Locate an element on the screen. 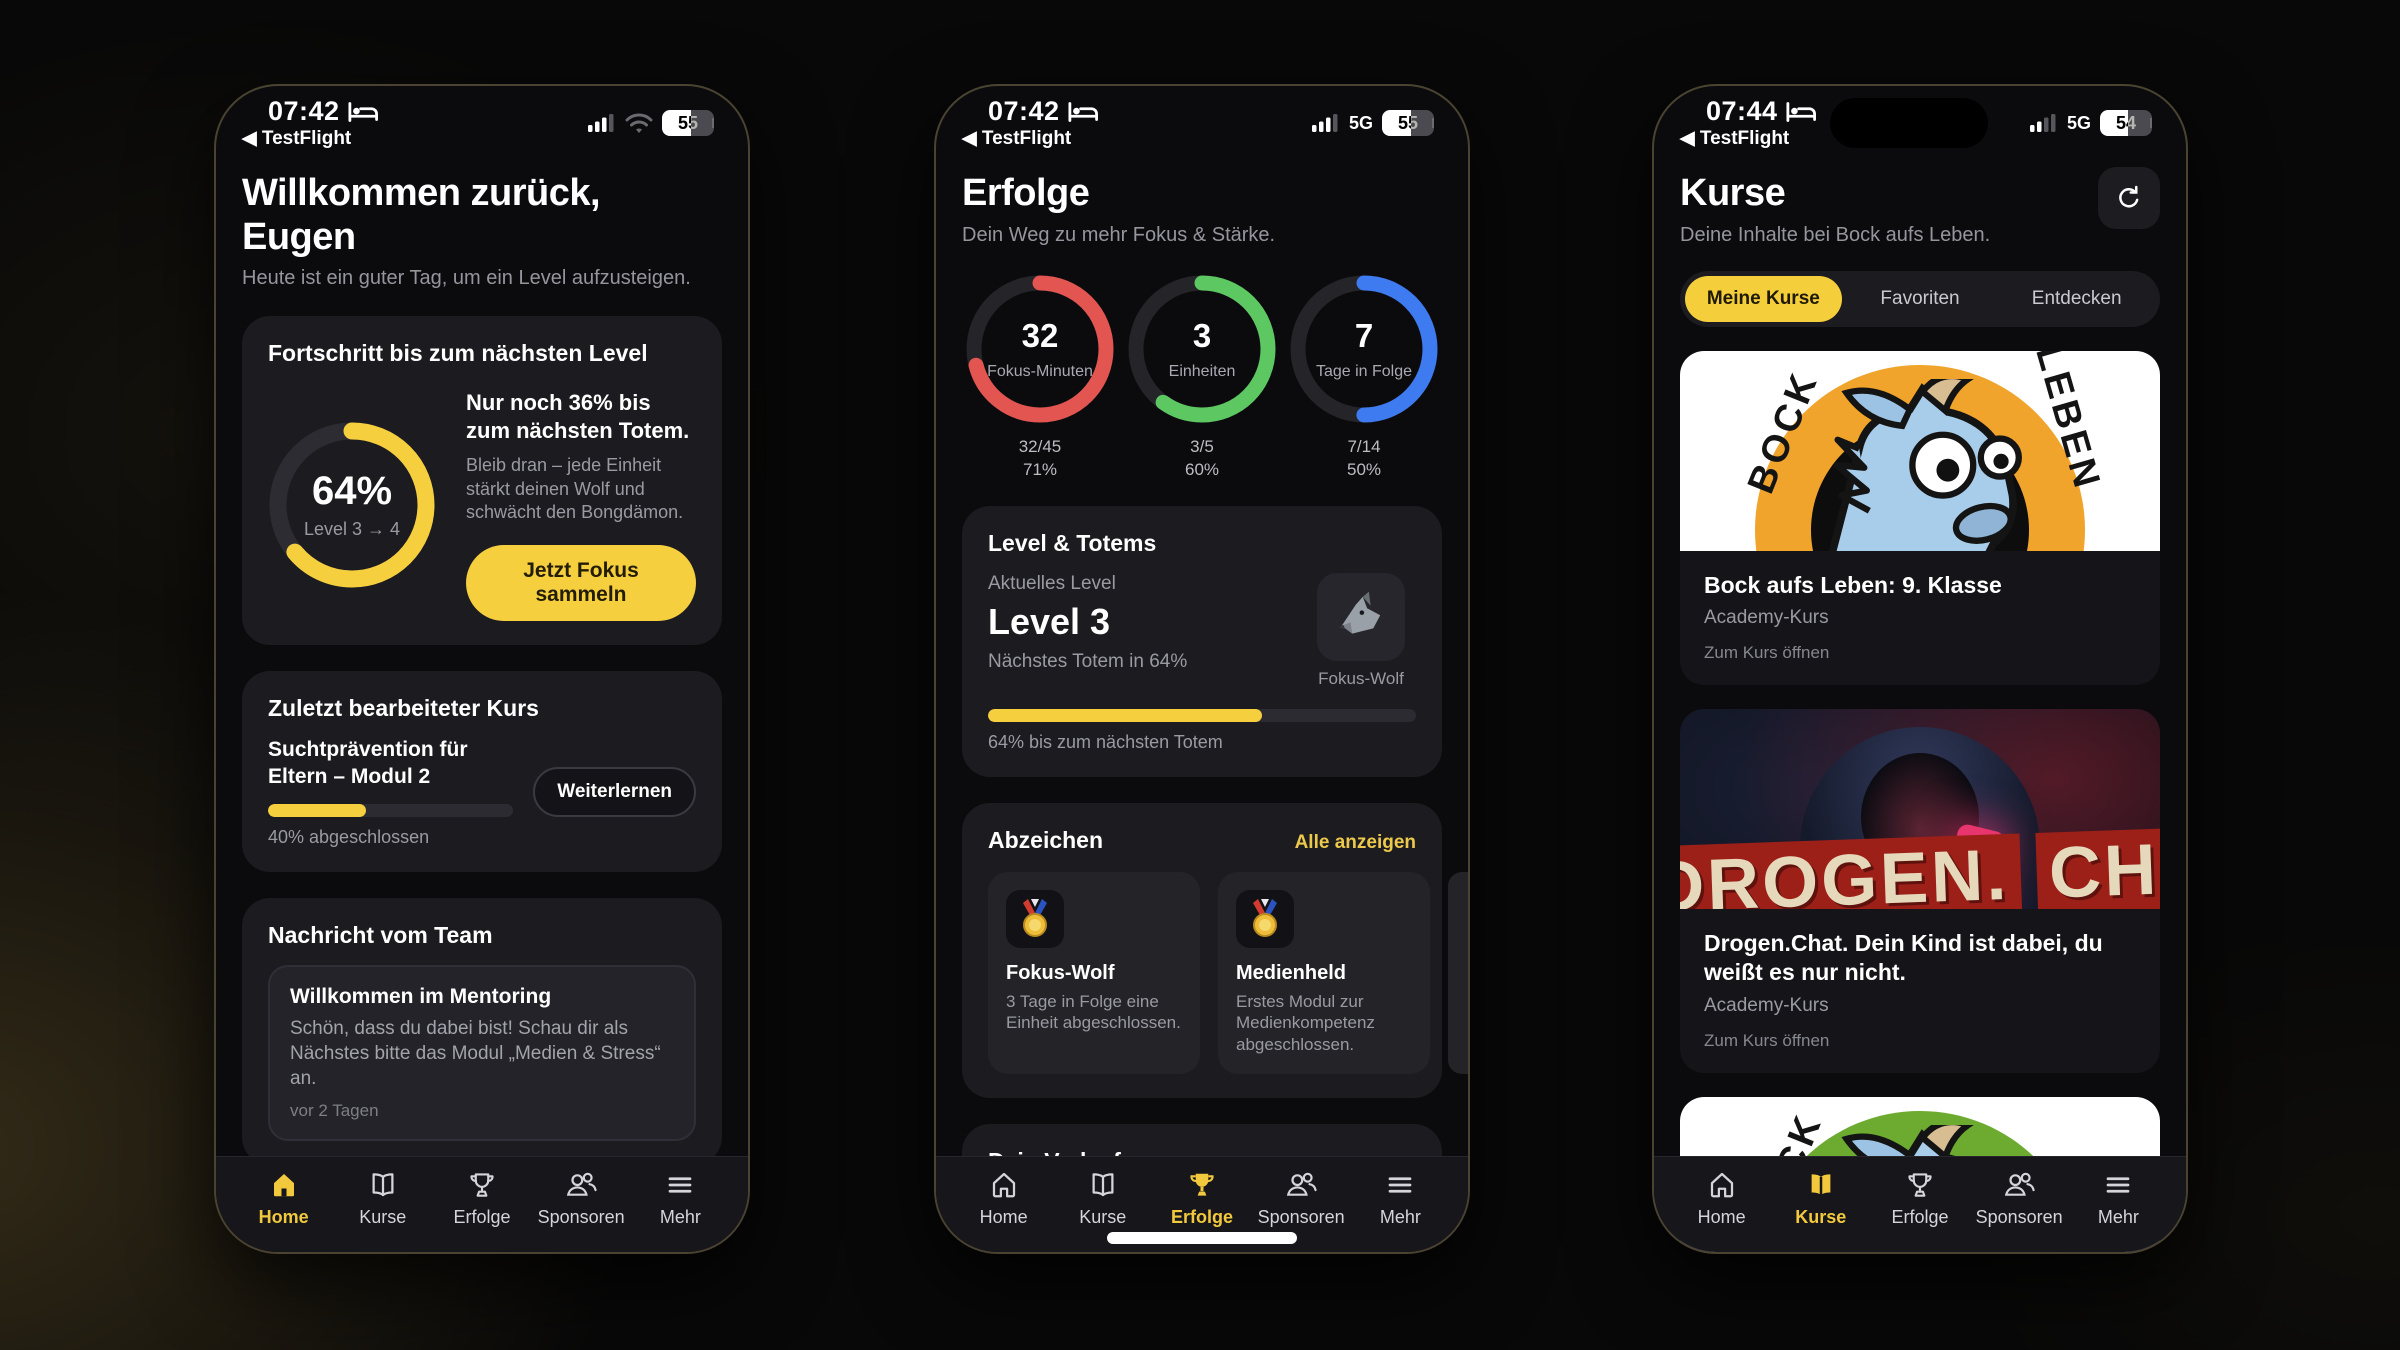 Image resolution: width=2400 pixels, height=1350 pixels. banner-text: CHAT is located at coordinates (2097, 867).